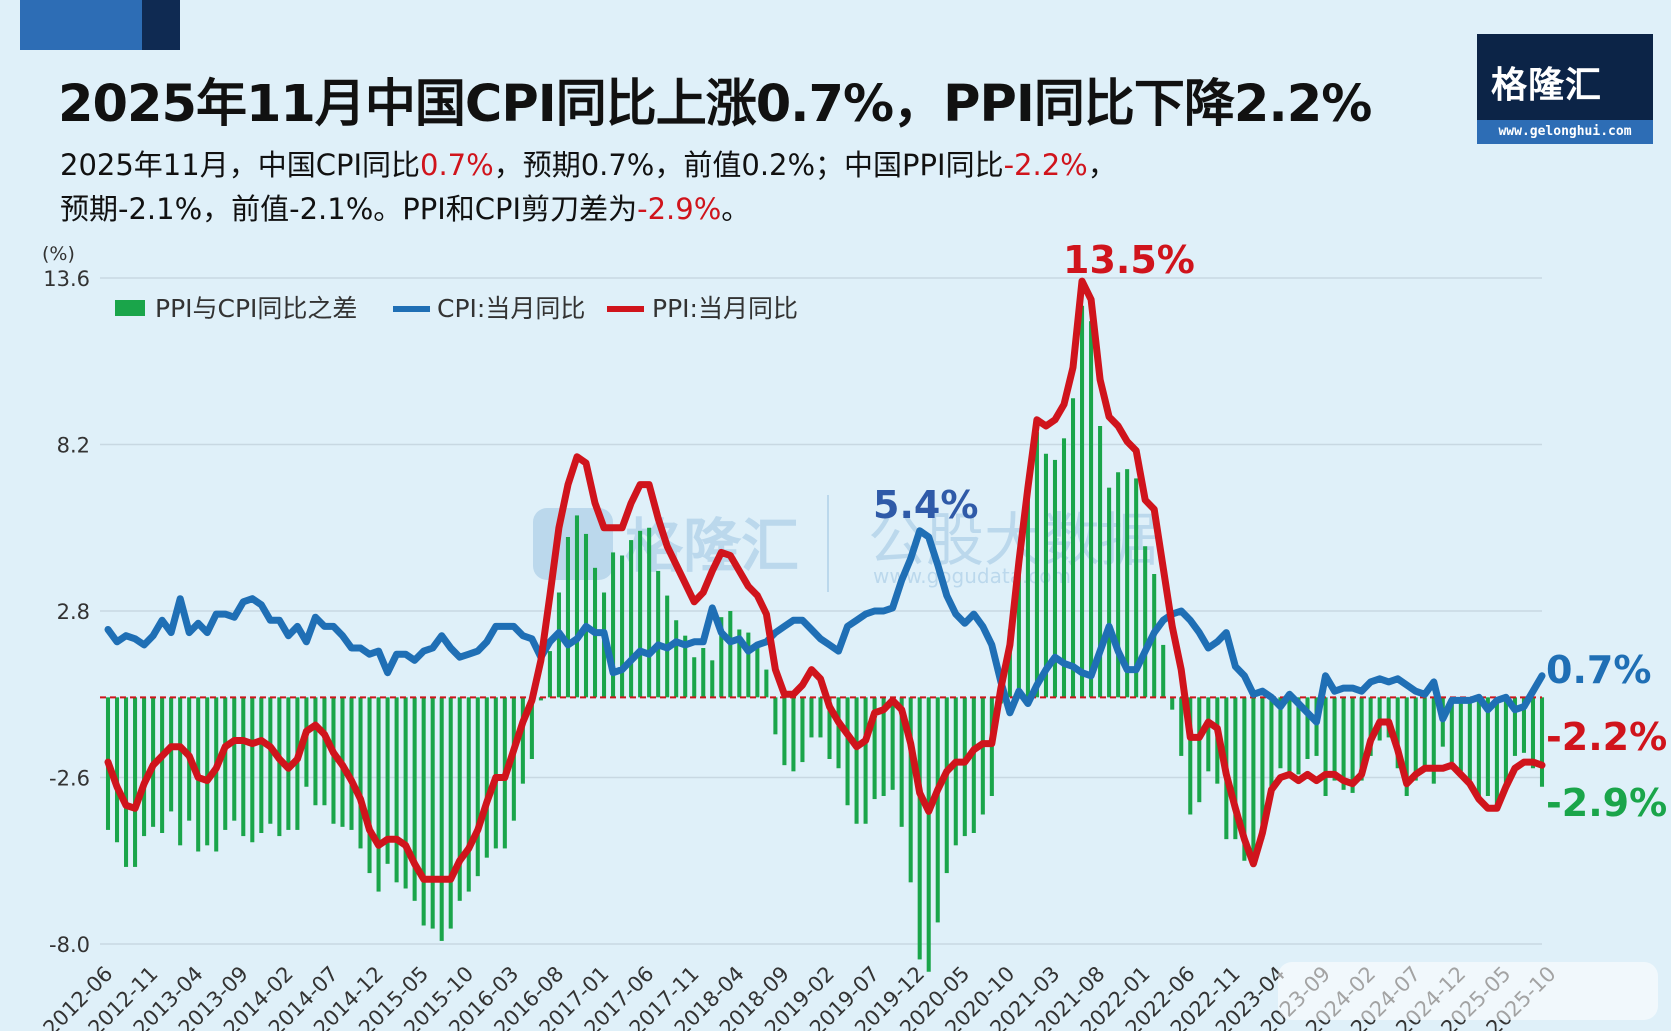  Describe the element at coordinates (130, 308) in the screenshot. I see `legend-swatch-gap` at that location.